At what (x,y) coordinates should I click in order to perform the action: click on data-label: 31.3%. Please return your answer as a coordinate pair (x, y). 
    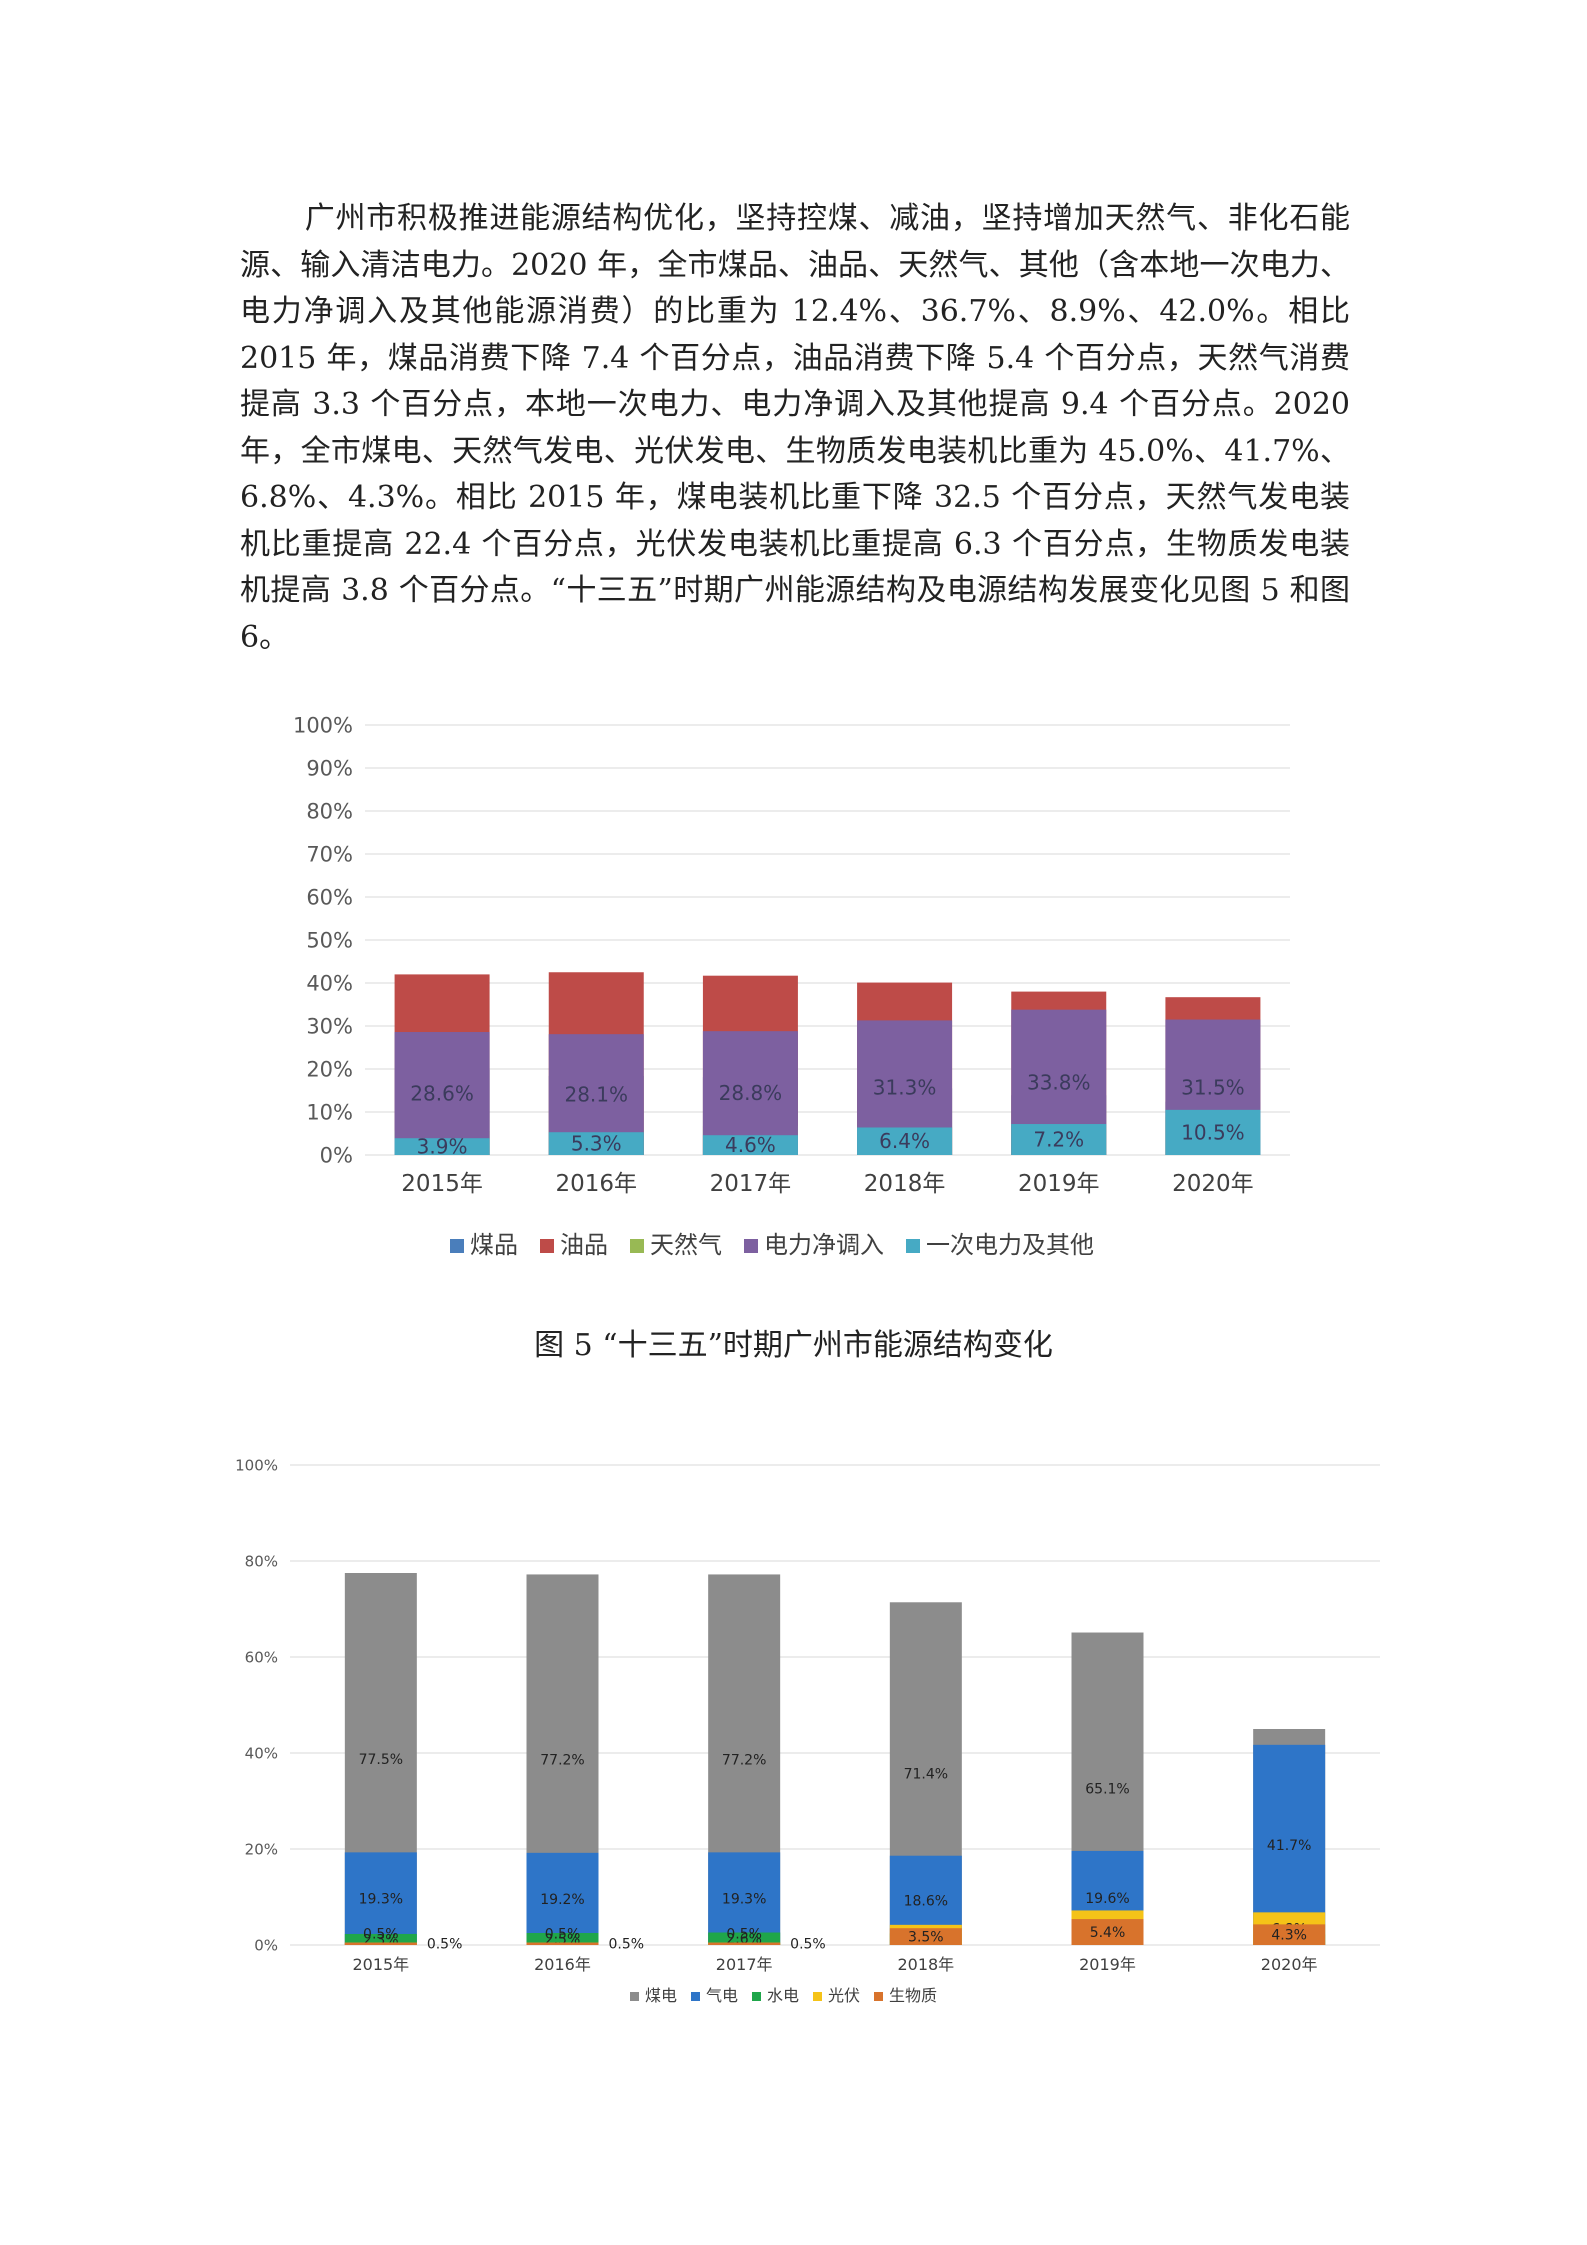
    Looking at the image, I should click on (905, 1088).